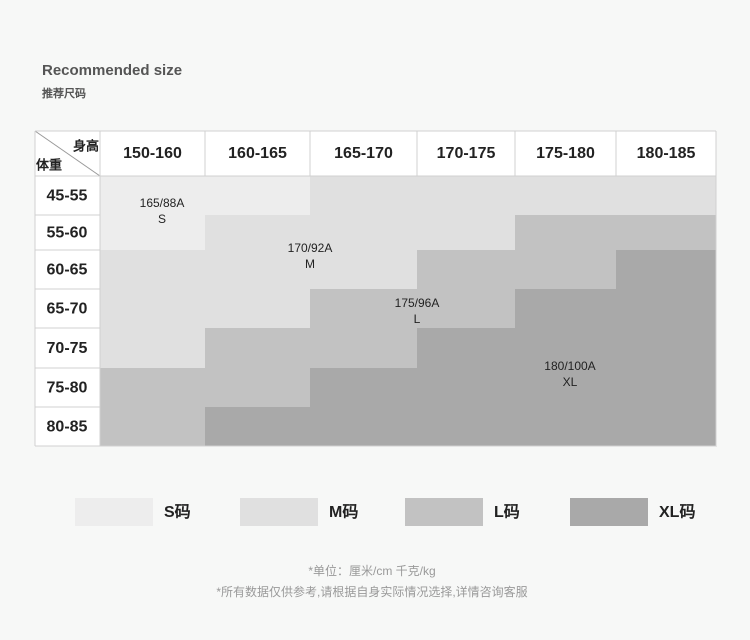 The width and height of the screenshot is (750, 640). Describe the element at coordinates (310, 264) in the screenshot. I see `zone-size: M` at that location.